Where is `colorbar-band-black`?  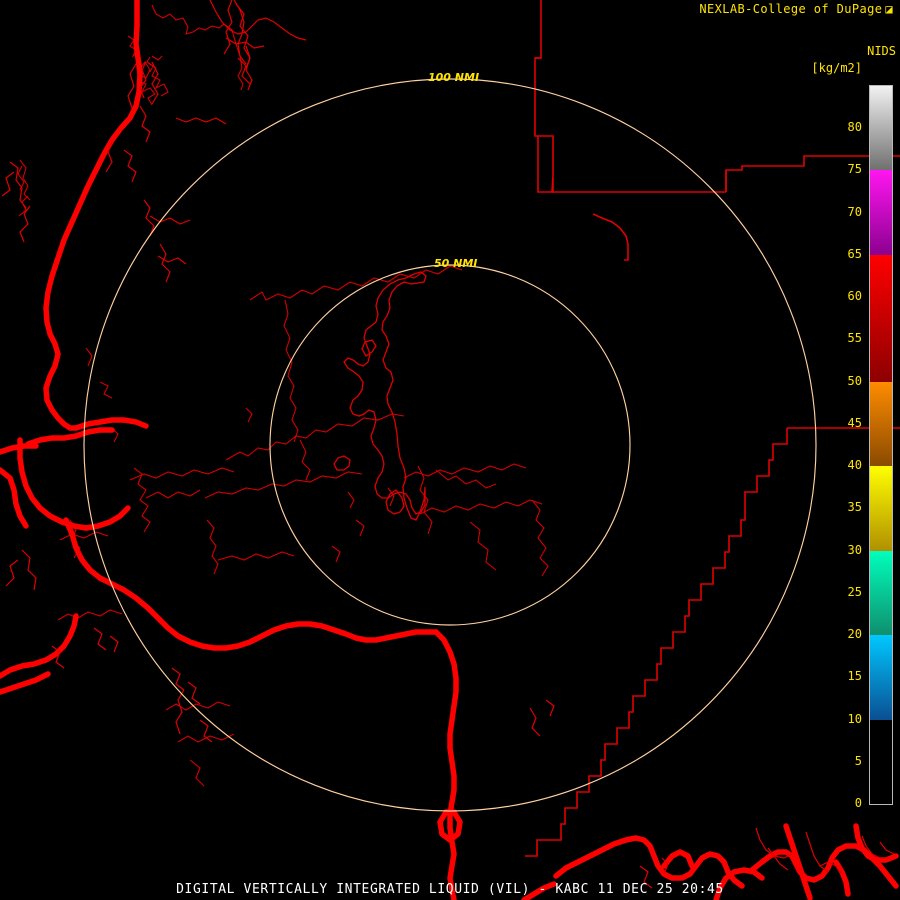
colorbar-band-black is located at coordinates (881, 761).